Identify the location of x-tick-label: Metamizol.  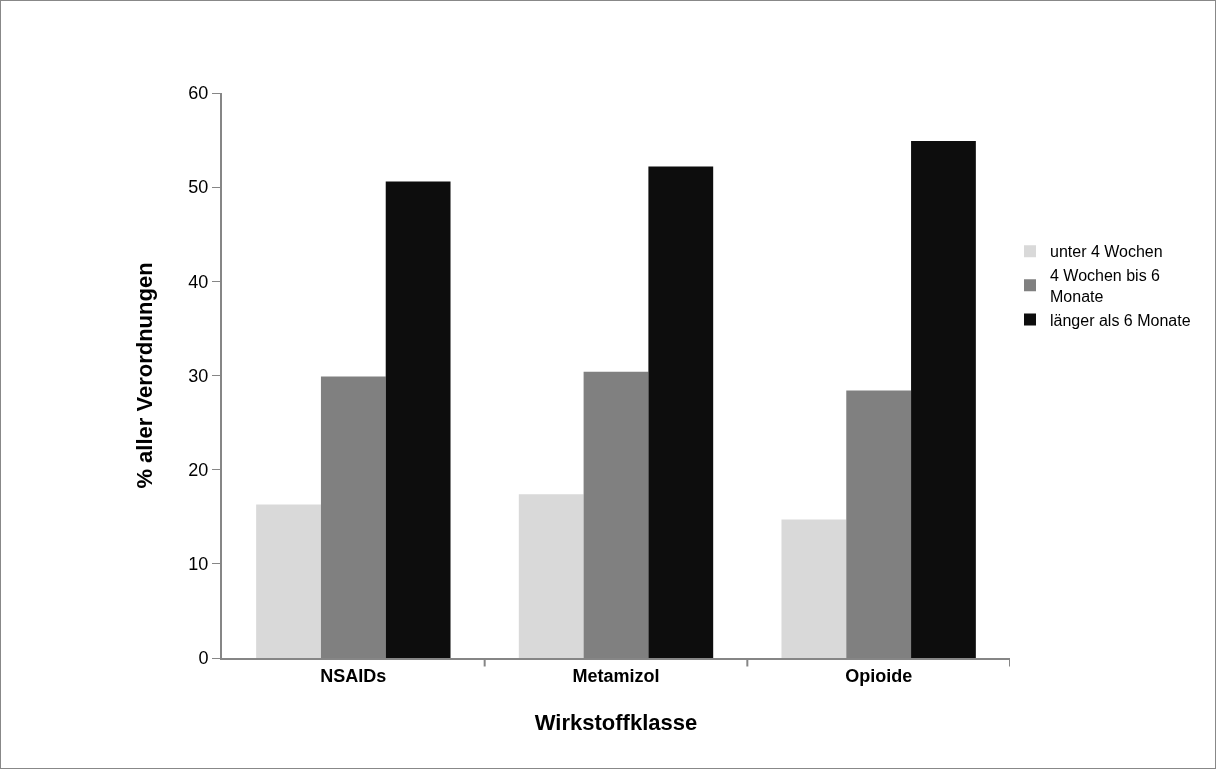
(616, 675).